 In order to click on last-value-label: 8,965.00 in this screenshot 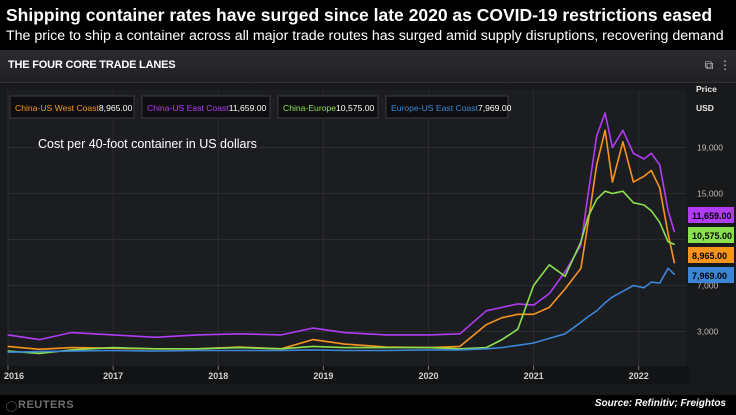, I will do `click(709, 256)`.